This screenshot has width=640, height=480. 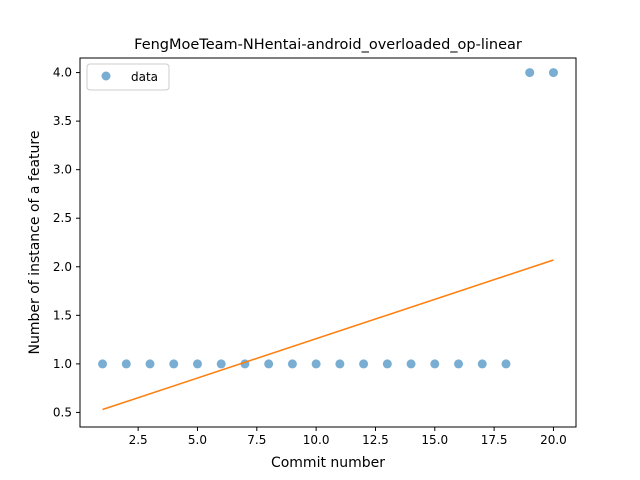 What do you see at coordinates (62, 121) in the screenshot?
I see `y-tick-label: 3.5` at bounding box center [62, 121].